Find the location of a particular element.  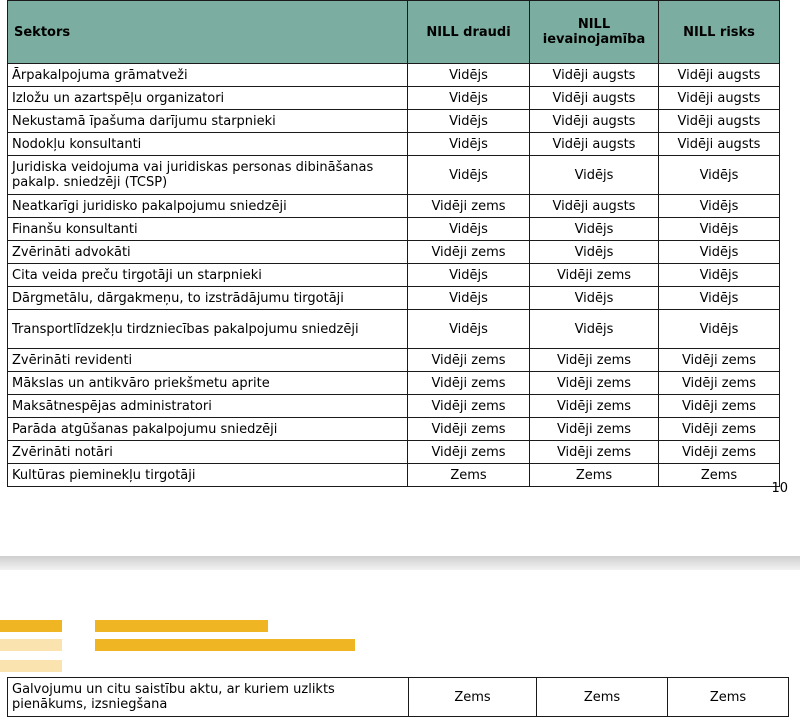

sector-cell: Finanšu konsultanti is located at coordinates (207, 229).